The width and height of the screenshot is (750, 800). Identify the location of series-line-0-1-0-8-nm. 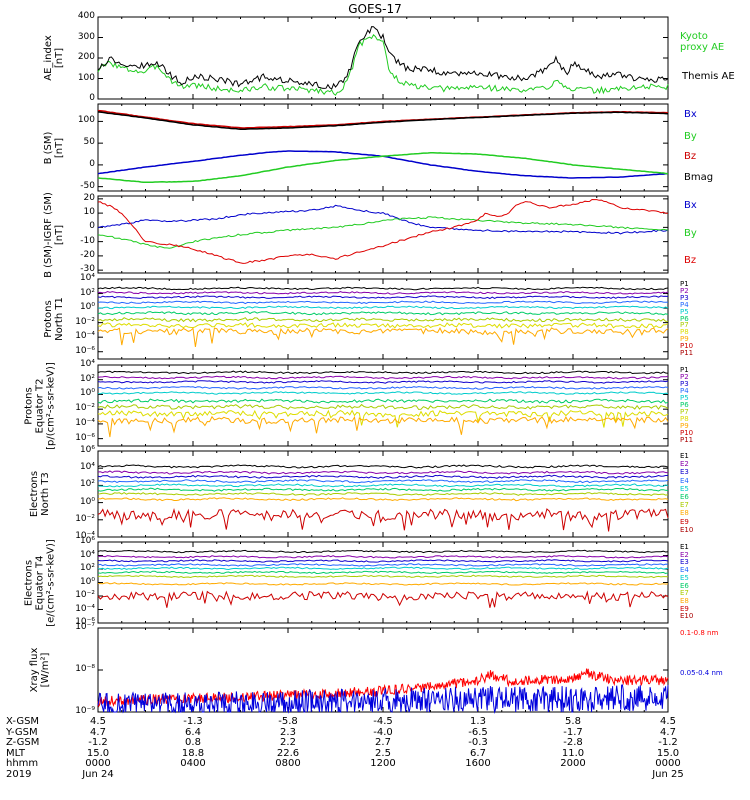
(383, 688).